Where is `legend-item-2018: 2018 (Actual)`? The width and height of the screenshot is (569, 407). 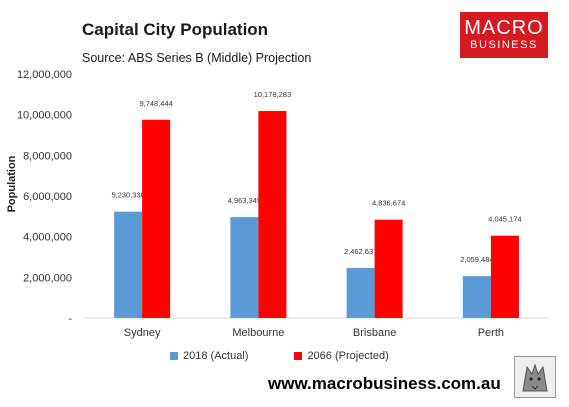
legend-item-2018: 2018 (Actual) is located at coordinates (209, 356).